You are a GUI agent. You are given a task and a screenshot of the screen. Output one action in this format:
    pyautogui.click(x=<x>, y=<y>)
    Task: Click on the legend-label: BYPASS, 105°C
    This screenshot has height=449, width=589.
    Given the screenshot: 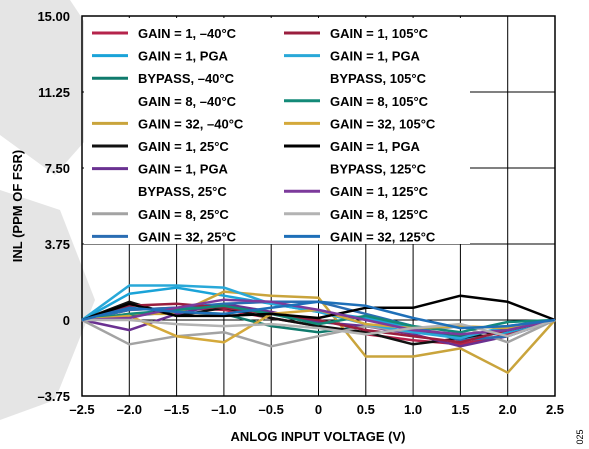 What is the action you would take?
    pyautogui.click(x=378, y=78)
    